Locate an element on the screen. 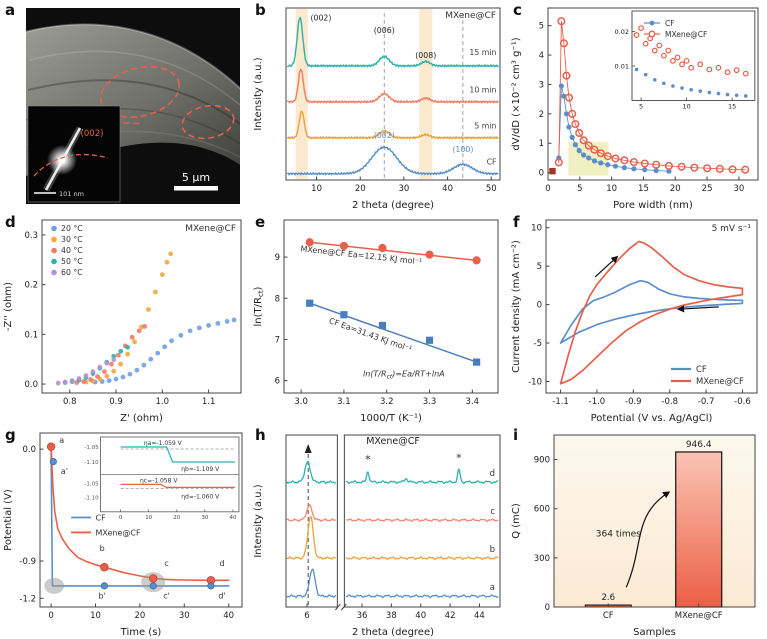 This screenshot has height=639, width=767. panel-letter-h: h is located at coordinates (260, 435).